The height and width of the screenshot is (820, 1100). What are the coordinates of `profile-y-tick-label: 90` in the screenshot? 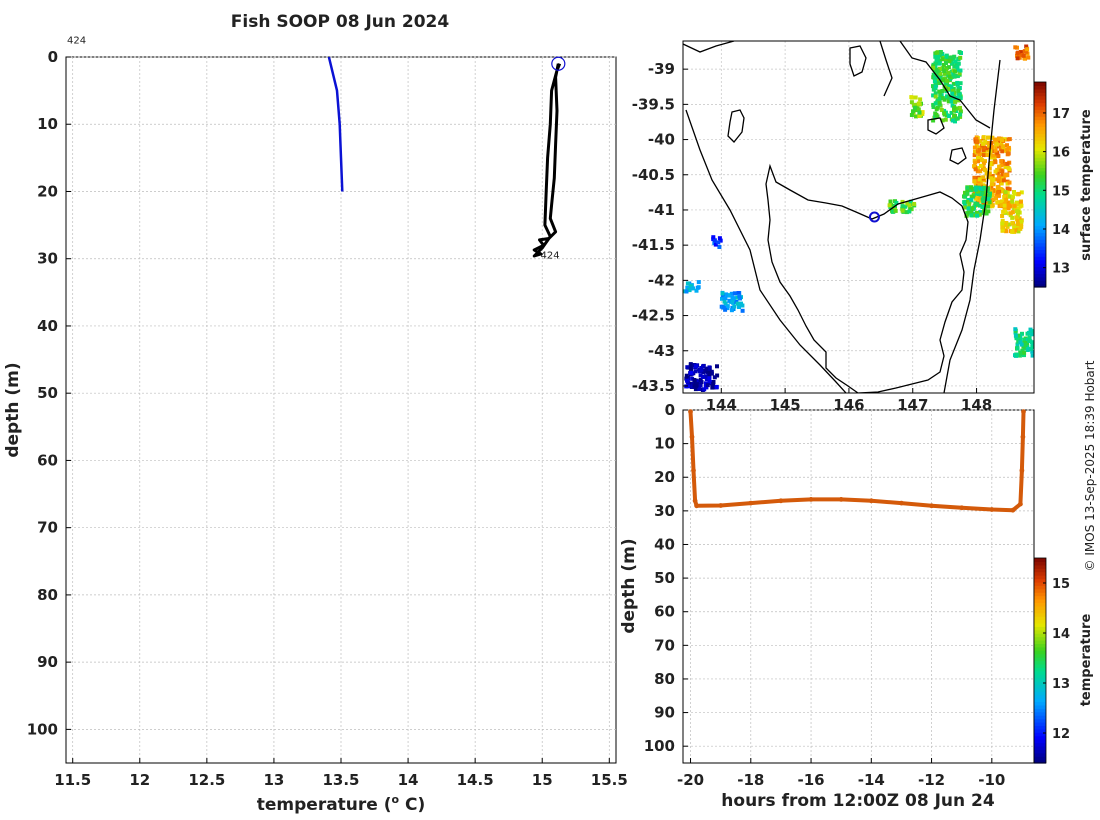 It's located at (47, 662).